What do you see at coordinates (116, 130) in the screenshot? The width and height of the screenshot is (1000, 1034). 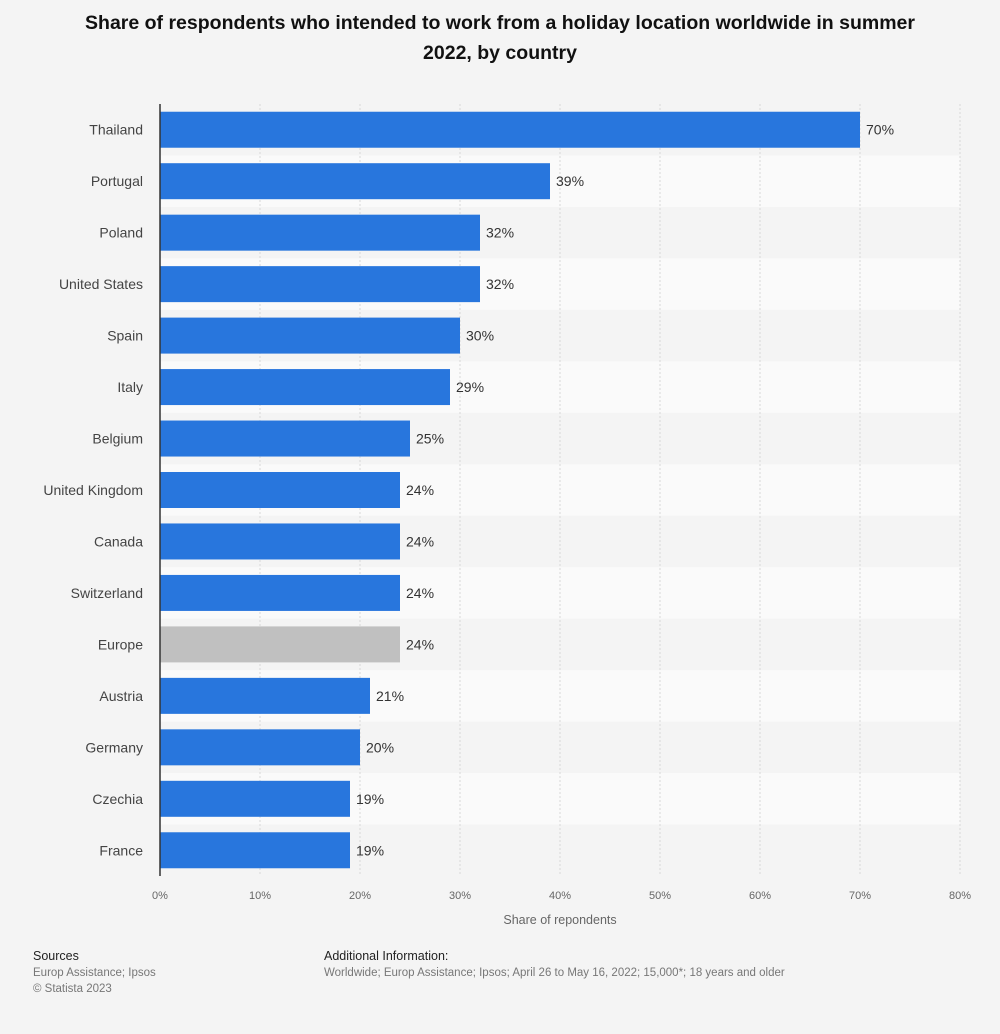 I see `category-label: Thailand` at bounding box center [116, 130].